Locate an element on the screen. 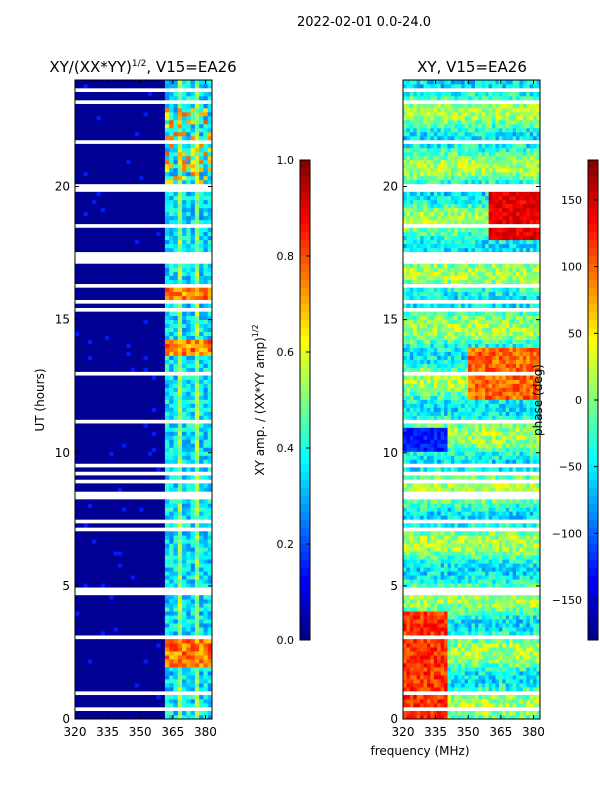  amp-x-tick-label: 365 is located at coordinates (172, 732).